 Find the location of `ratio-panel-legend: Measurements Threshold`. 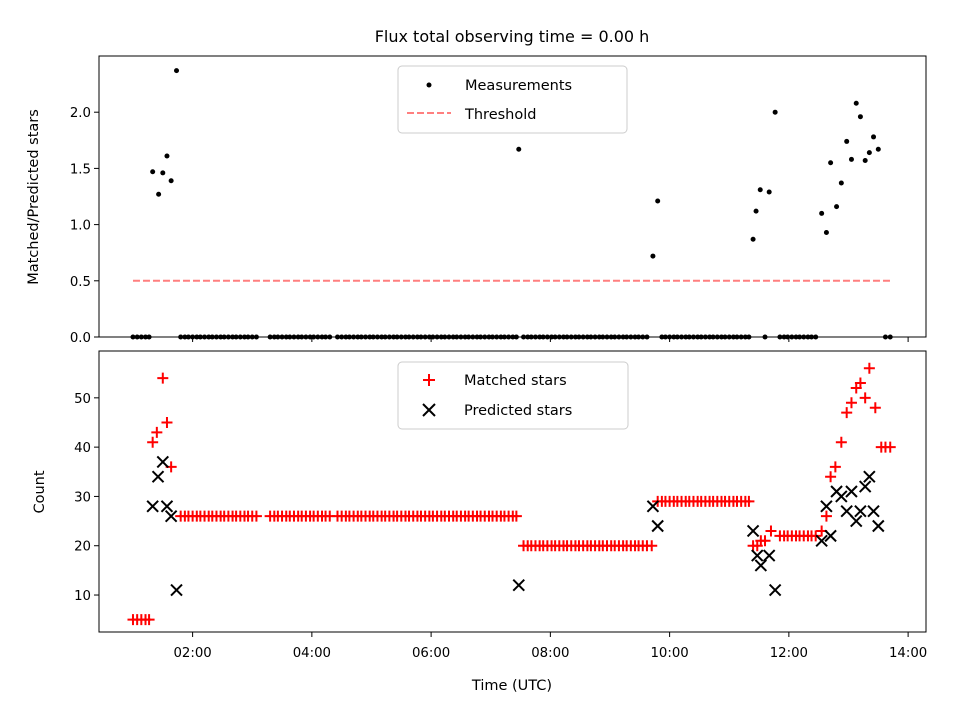

ratio-panel-legend: Measurements Threshold is located at coordinates (512, 99).